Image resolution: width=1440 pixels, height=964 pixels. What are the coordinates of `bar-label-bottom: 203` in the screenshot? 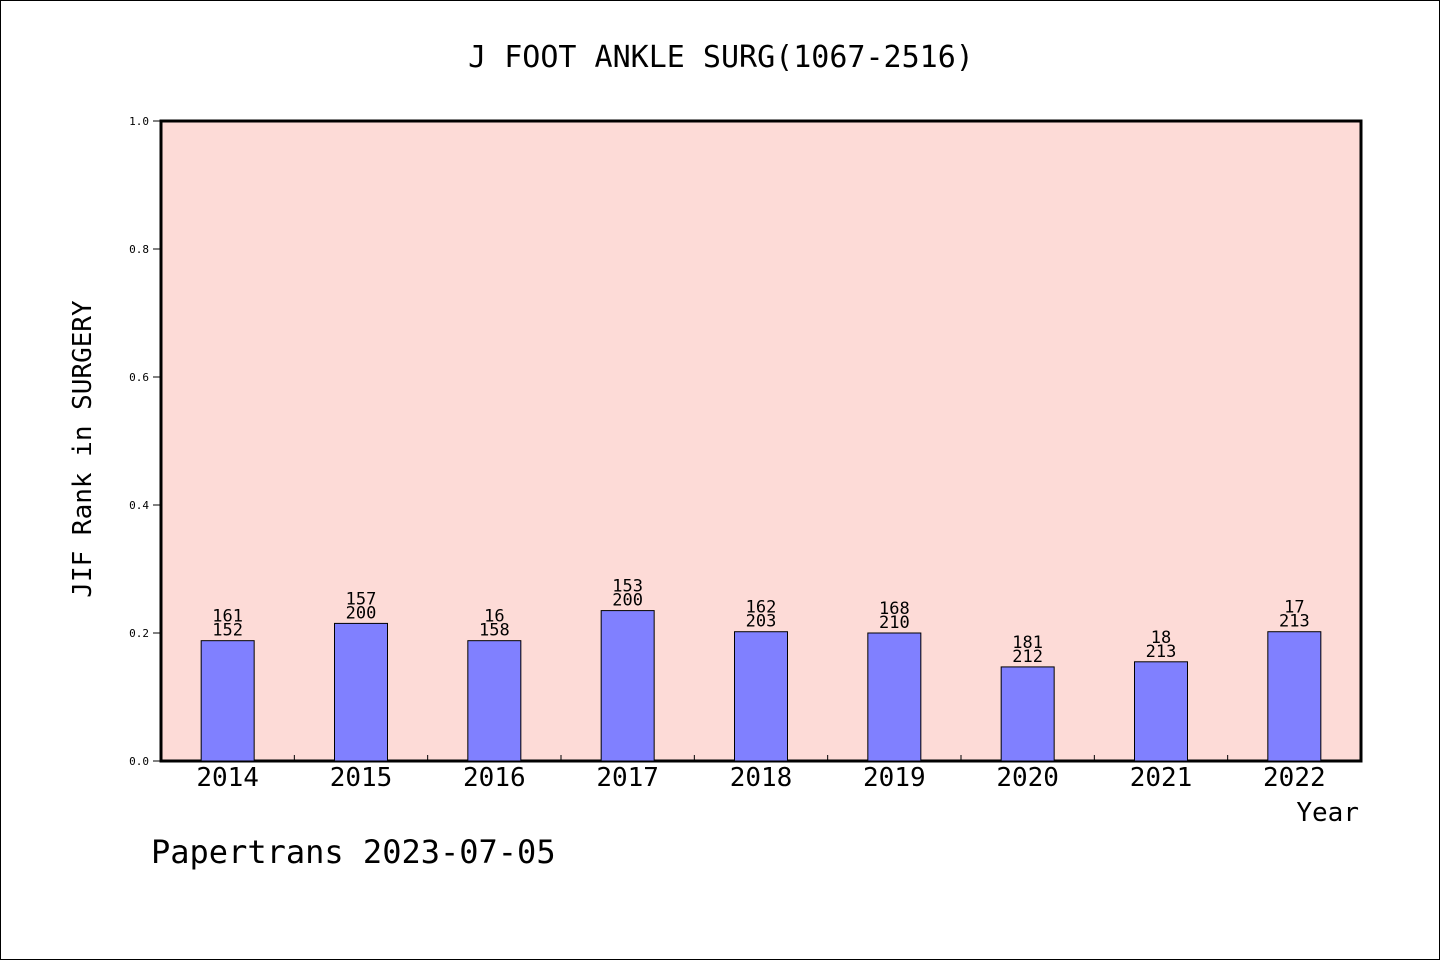 It's located at (761, 622).